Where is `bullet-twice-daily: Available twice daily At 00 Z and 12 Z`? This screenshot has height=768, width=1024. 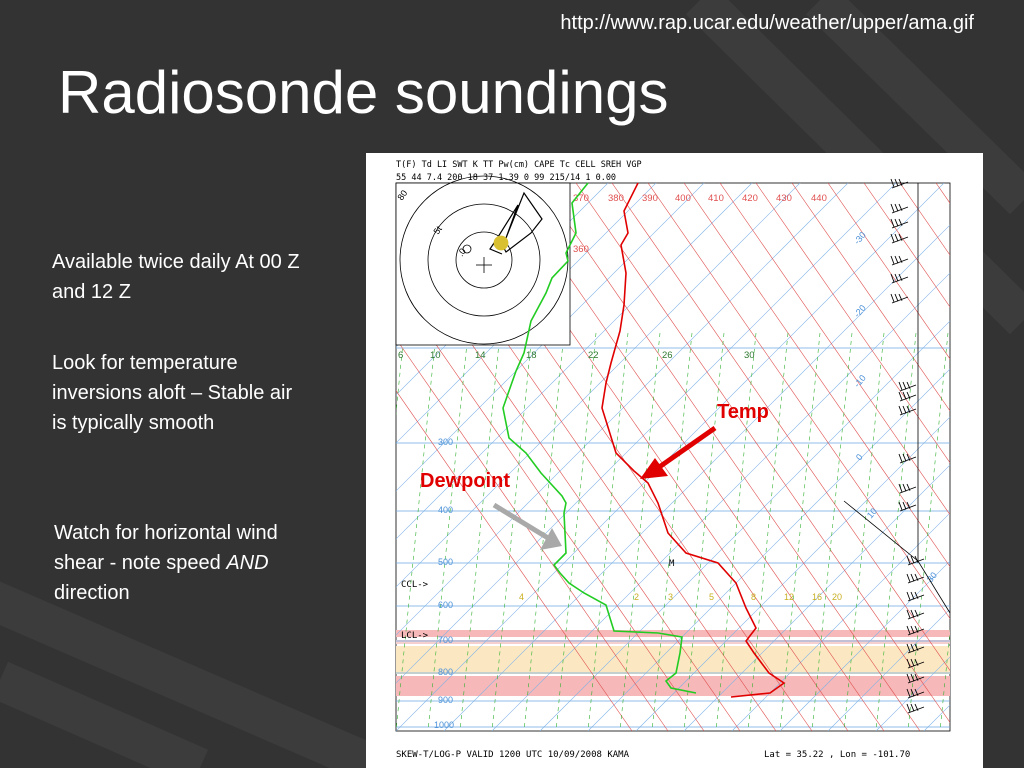 bullet-twice-daily: Available twice daily At 00 Z and 12 Z is located at coordinates (176, 277).